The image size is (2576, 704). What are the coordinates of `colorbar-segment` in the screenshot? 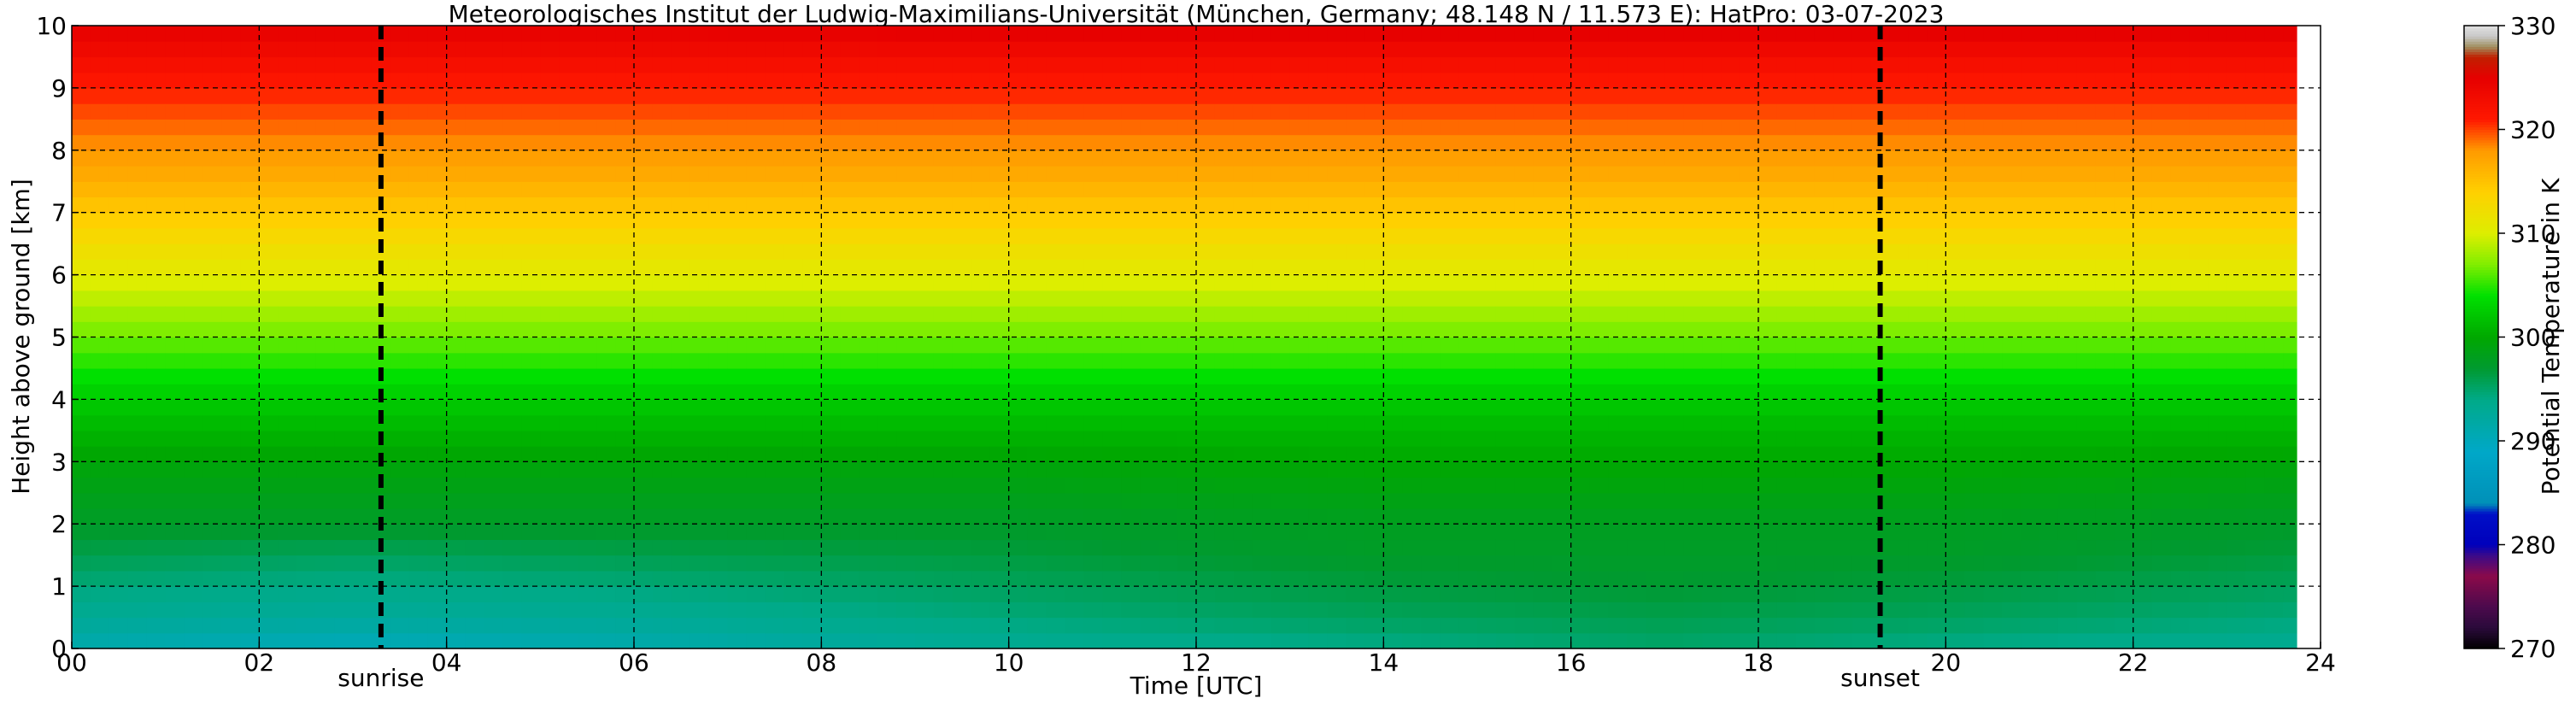 It's located at (2481, 364).